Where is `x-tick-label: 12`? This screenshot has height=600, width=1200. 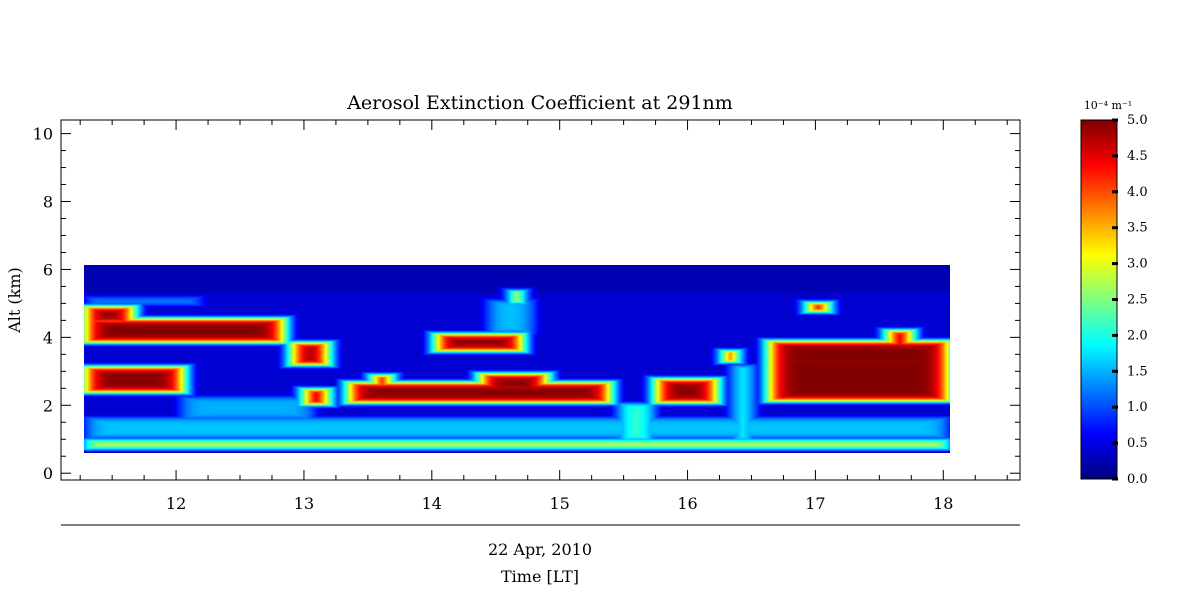 x-tick-label: 12 is located at coordinates (176, 503).